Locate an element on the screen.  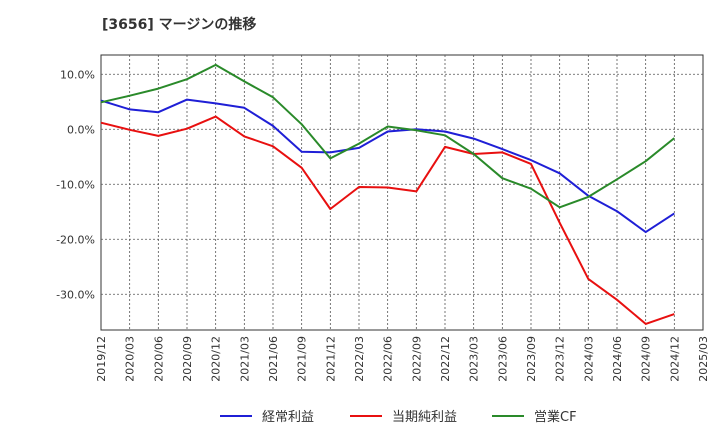
y-tick-label: -10.0% is located at coordinates (75, 184).